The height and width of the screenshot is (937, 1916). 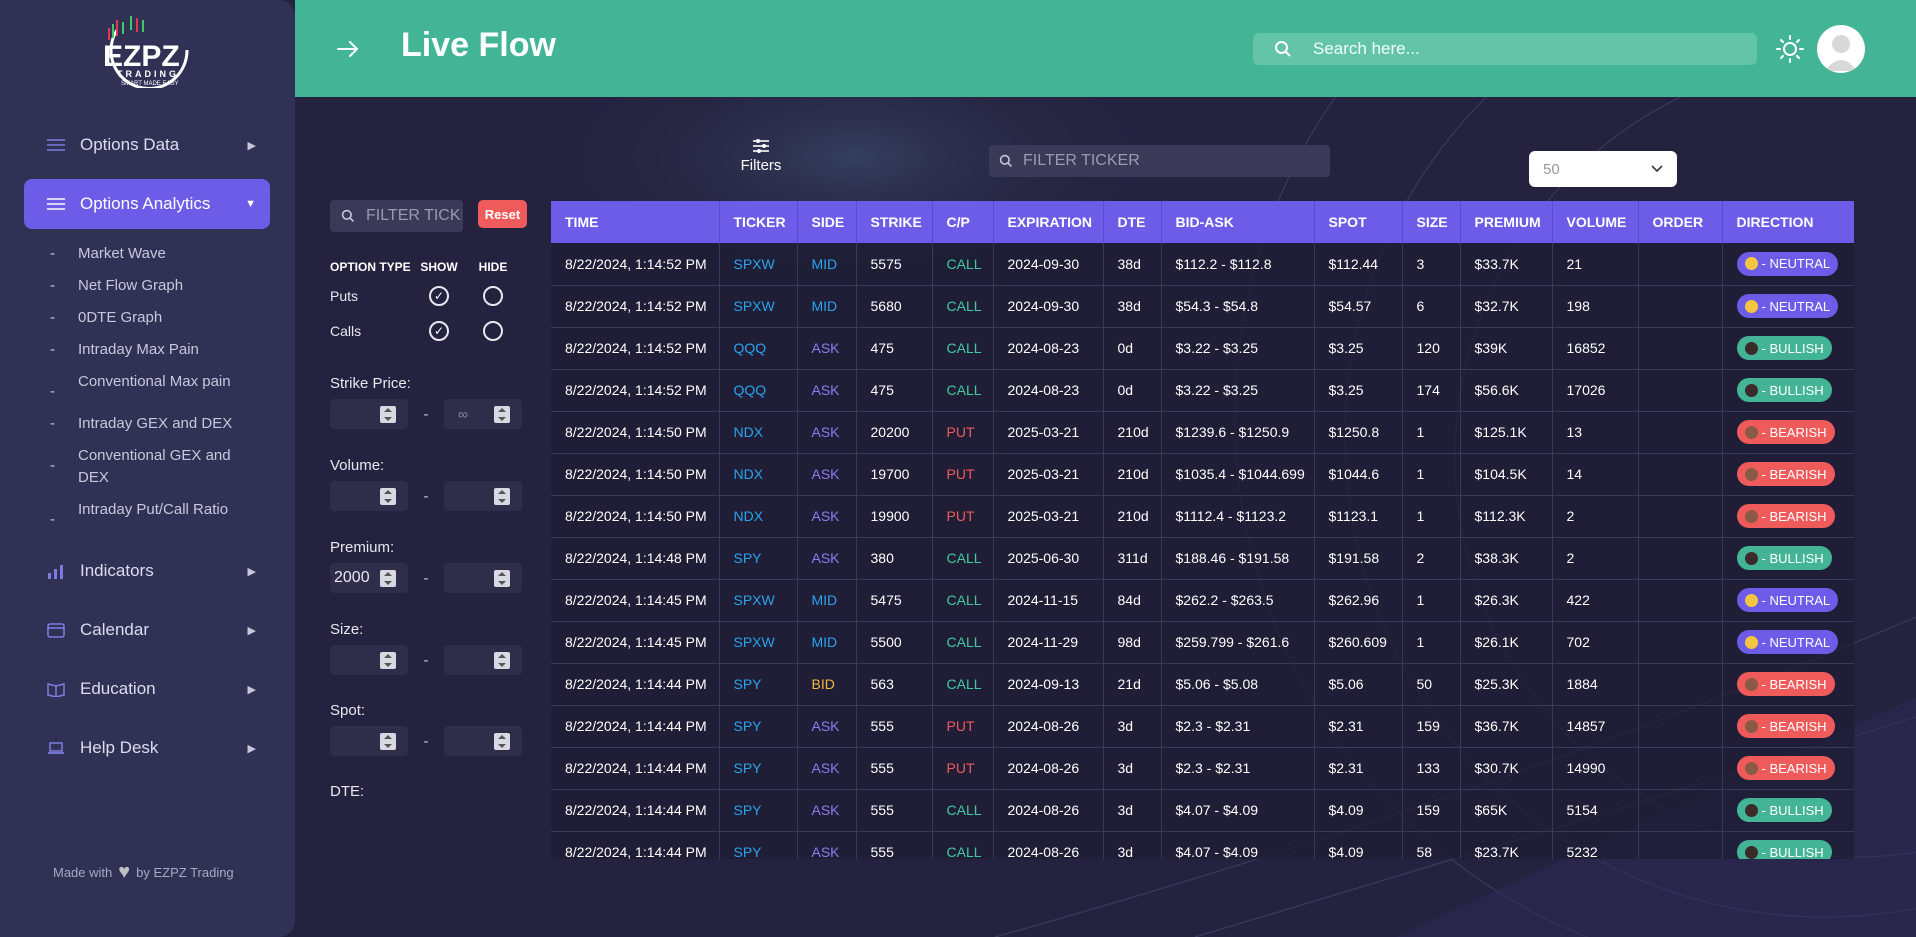 What do you see at coordinates (344, 295) in the screenshot?
I see `puts-label: Puts` at bounding box center [344, 295].